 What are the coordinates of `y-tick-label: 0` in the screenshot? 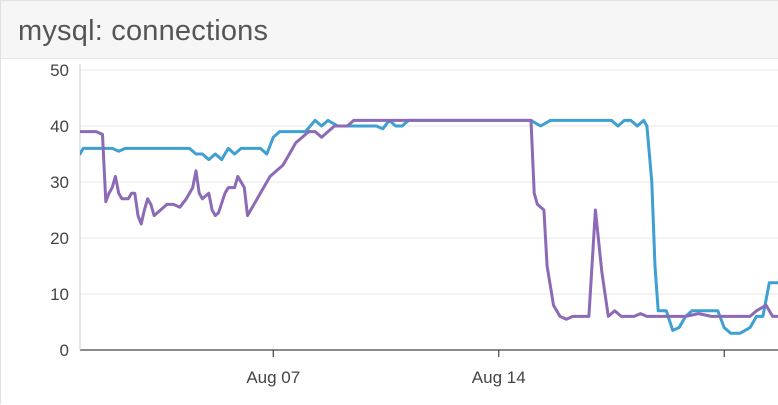 It's located at (64, 350).